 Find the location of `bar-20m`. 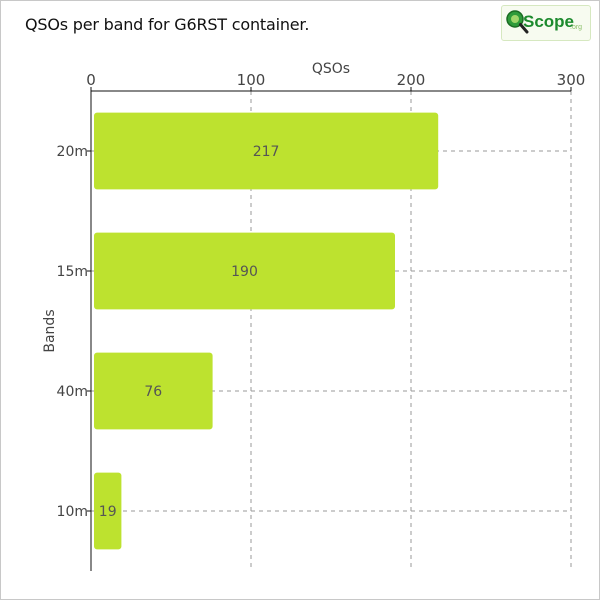

bar-20m is located at coordinates (266, 151).